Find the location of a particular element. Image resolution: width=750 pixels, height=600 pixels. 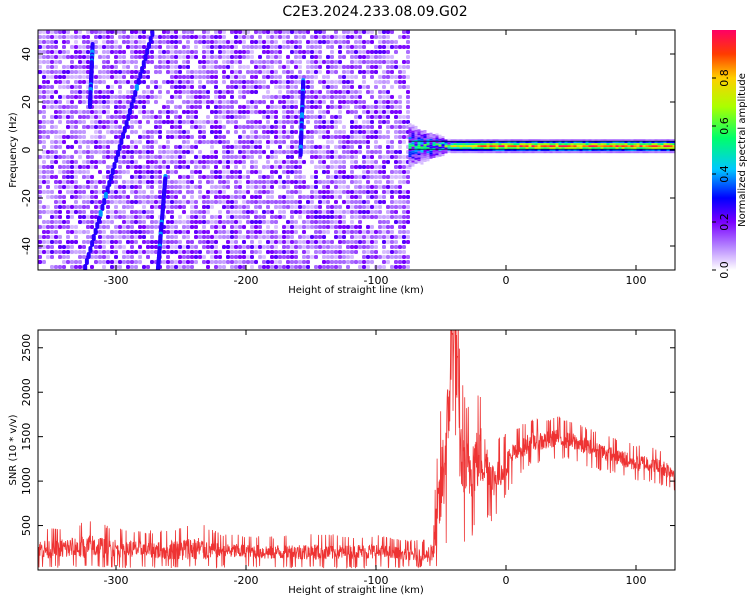

figure-title: C2E3.2024.233.08.09.G02 is located at coordinates (374, 12).